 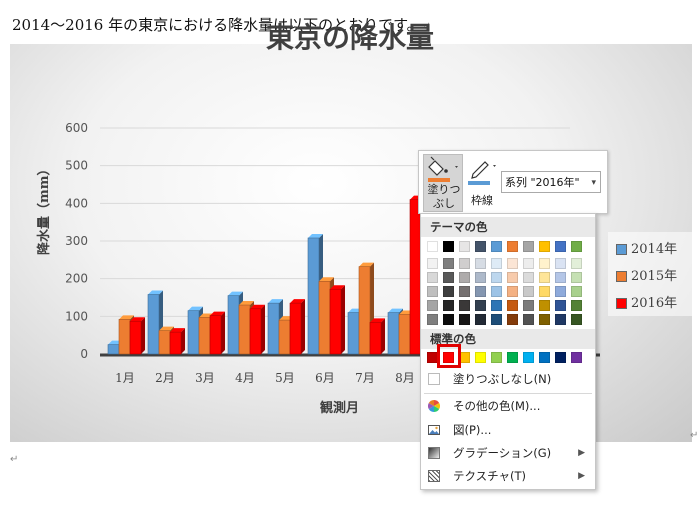 I want to click on legend-item-2014: 2014年, so click(x=646, y=247).